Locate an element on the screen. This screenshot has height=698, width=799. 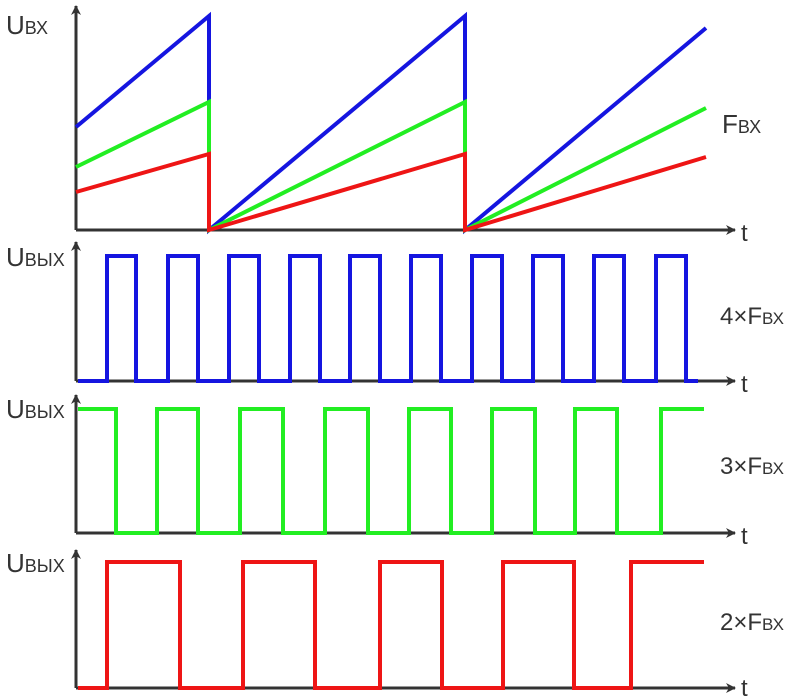
pulse-2x-x-label: t is located at coordinates (744, 686).